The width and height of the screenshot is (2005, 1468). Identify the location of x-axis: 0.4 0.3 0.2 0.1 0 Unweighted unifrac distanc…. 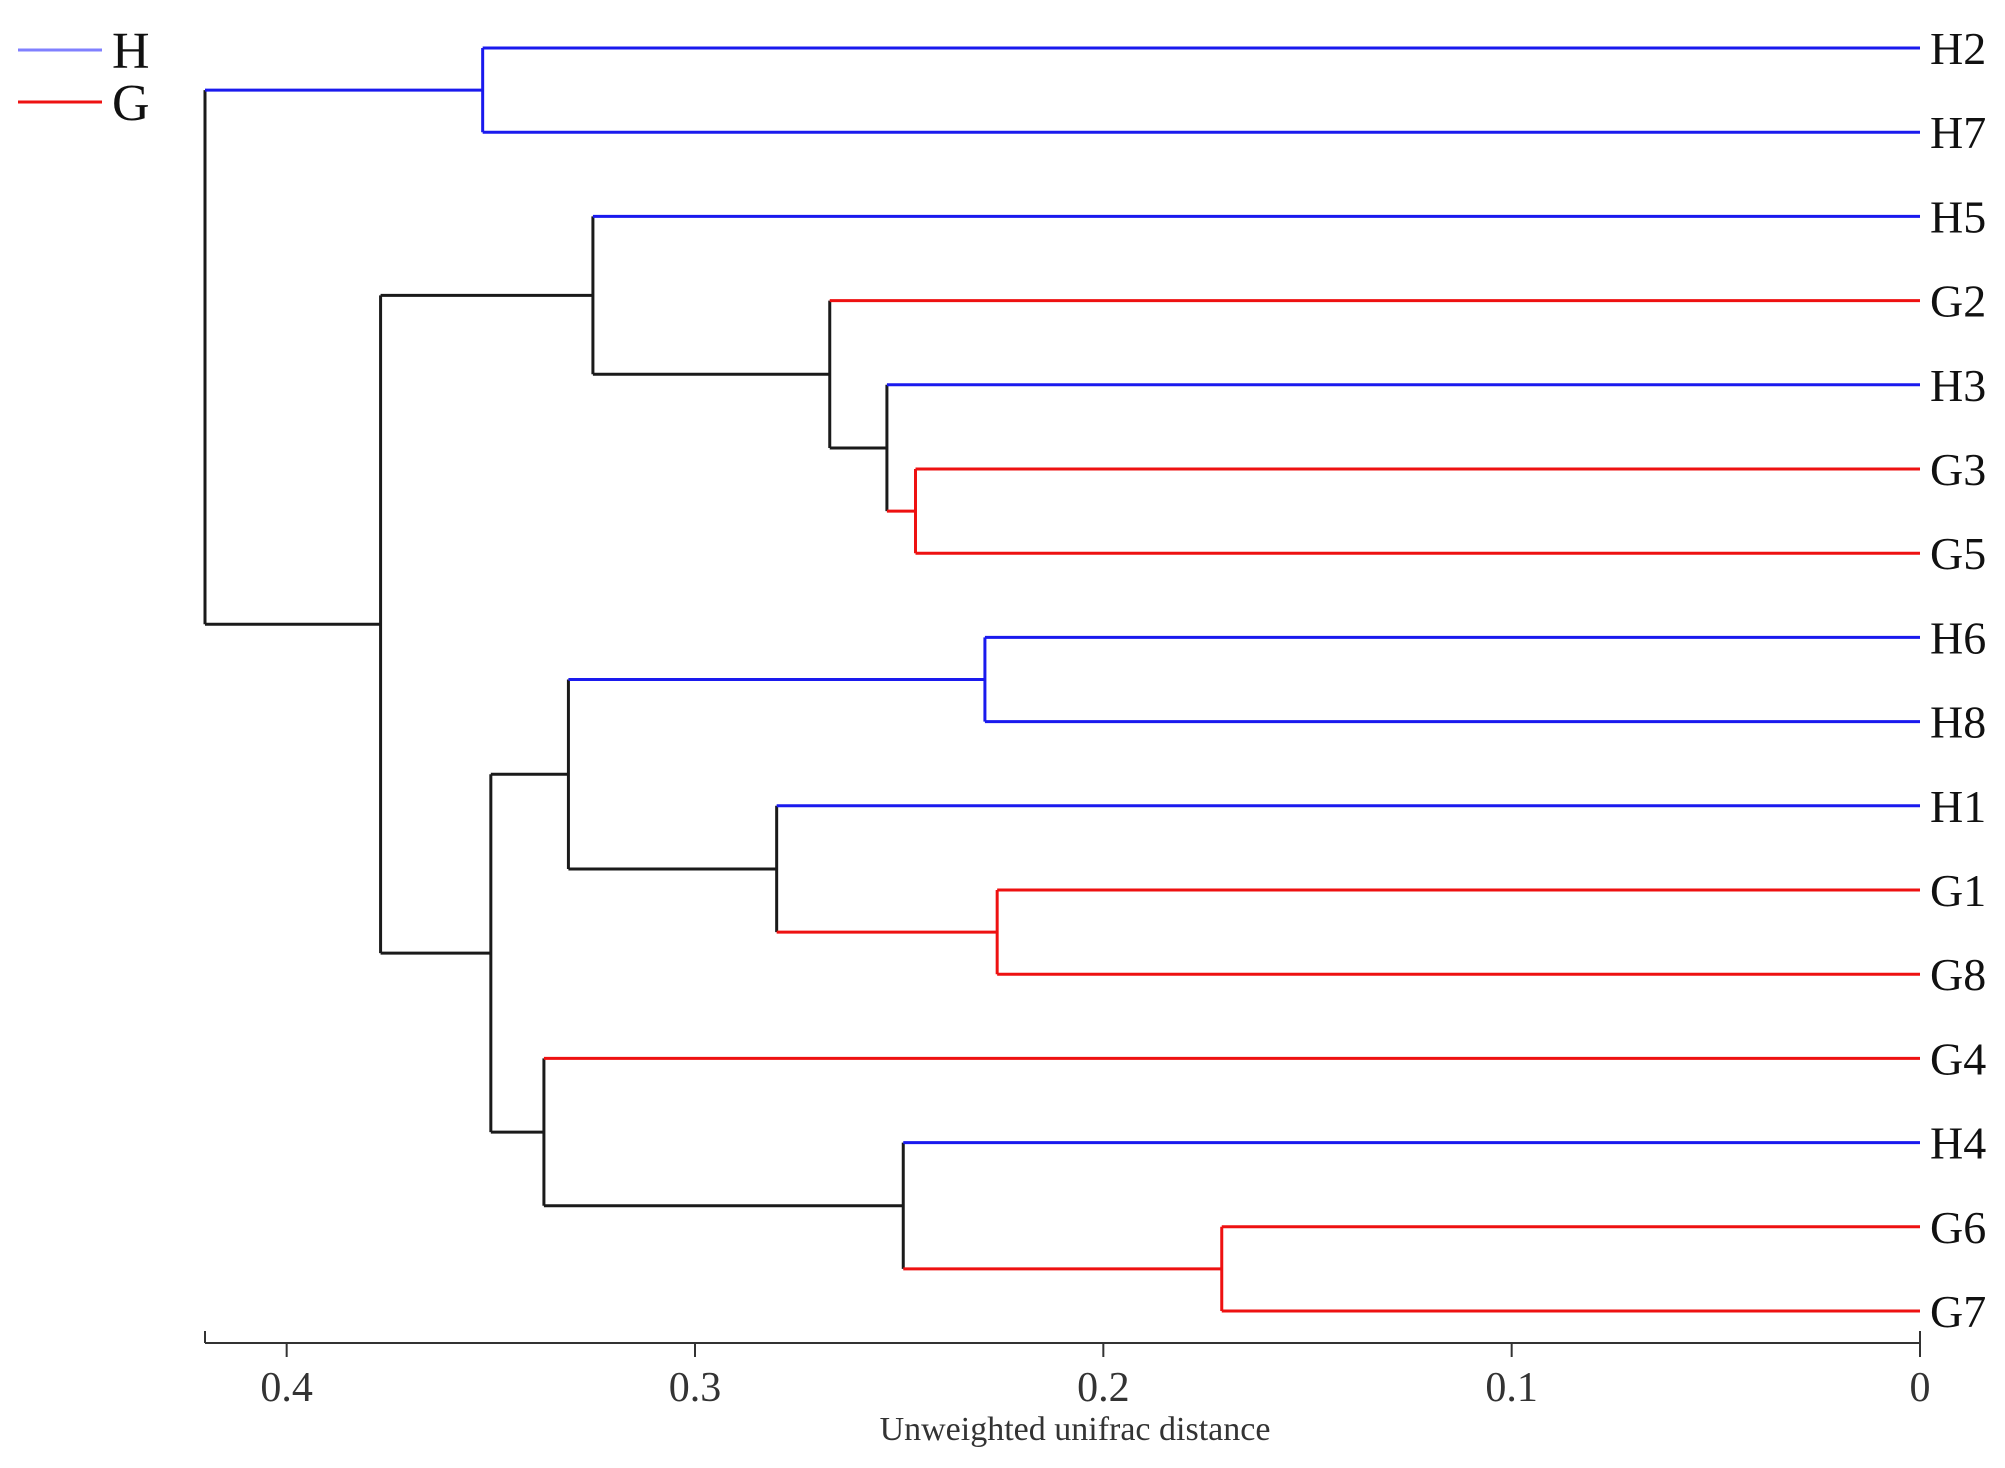
(1067, 1389).